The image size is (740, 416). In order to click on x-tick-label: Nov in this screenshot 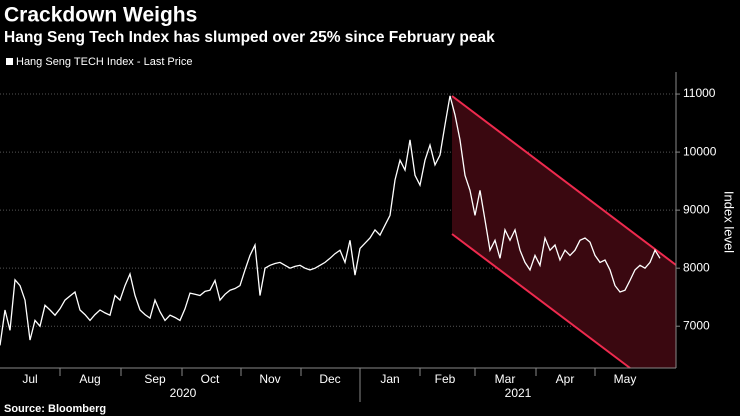, I will do `click(269, 379)`.